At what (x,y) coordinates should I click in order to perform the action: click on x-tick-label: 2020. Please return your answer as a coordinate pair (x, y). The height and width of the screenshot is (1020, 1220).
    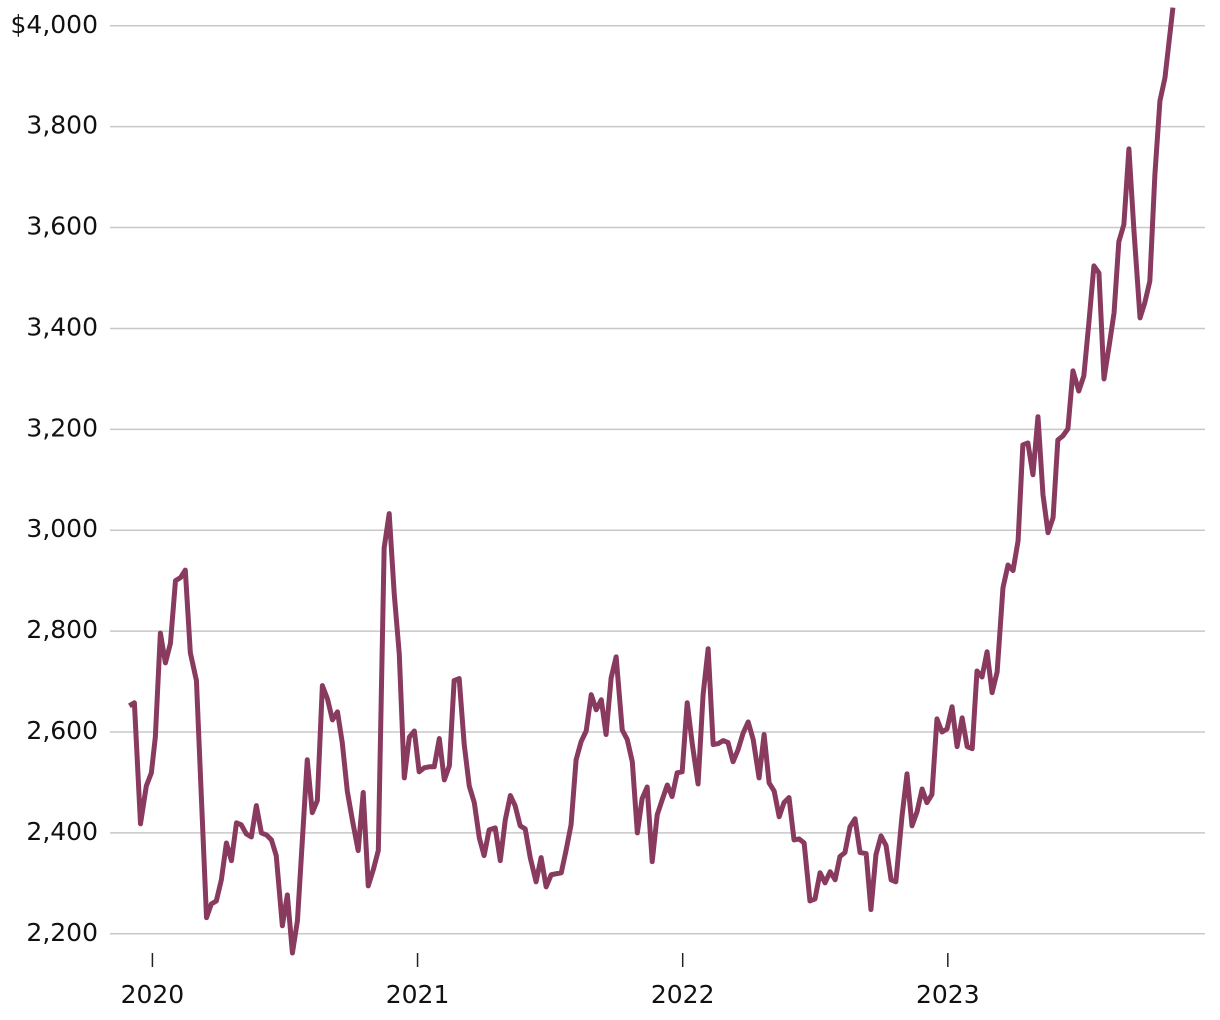
    Looking at the image, I should click on (153, 994).